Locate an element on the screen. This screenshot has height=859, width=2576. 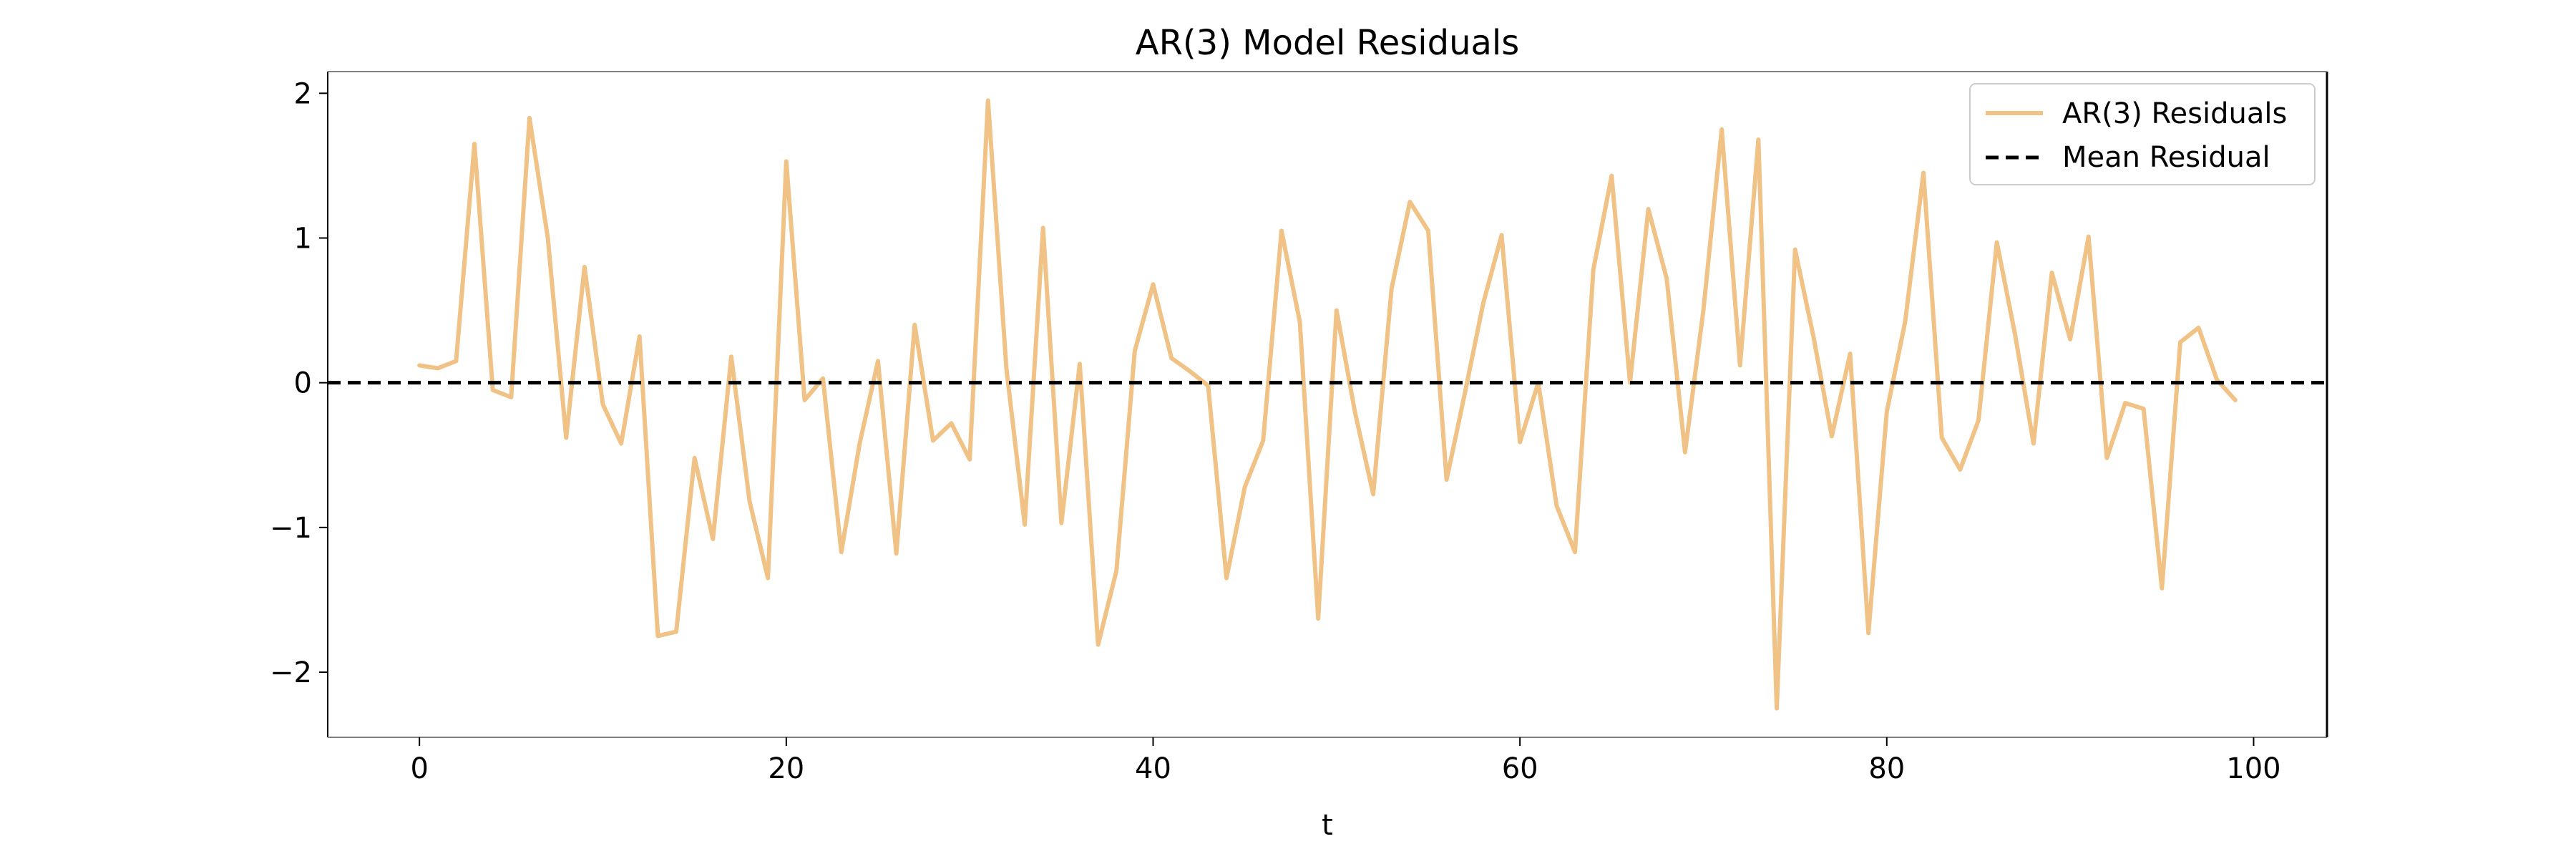
y-tick-label: 2 is located at coordinates (303, 93).